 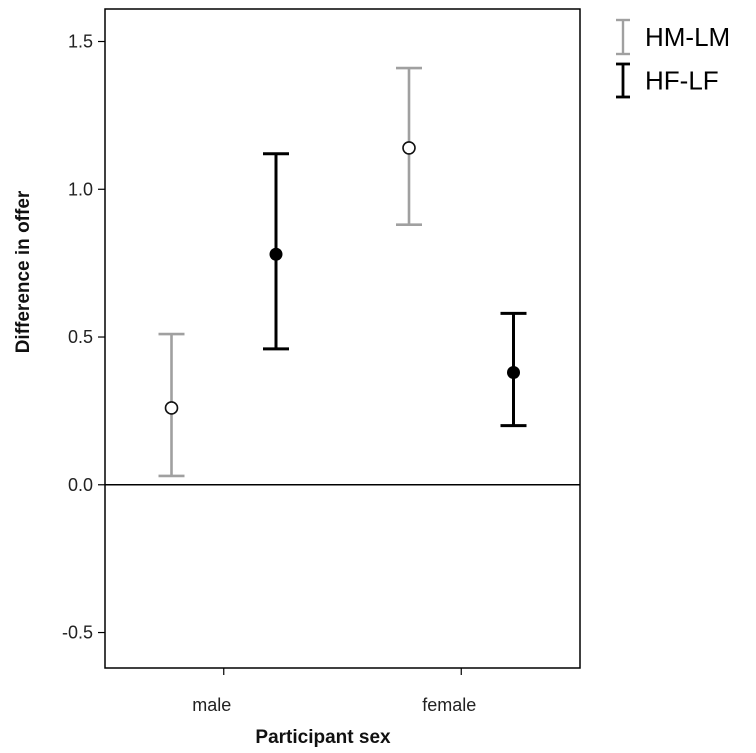 I want to click on y-tick-label: 0.0, so click(x=80, y=485).